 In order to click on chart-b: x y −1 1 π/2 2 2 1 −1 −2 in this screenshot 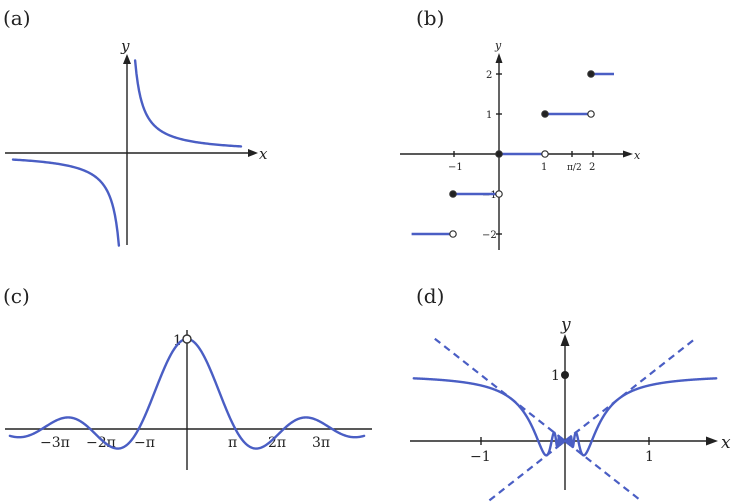, I will do `click(520, 144)`.